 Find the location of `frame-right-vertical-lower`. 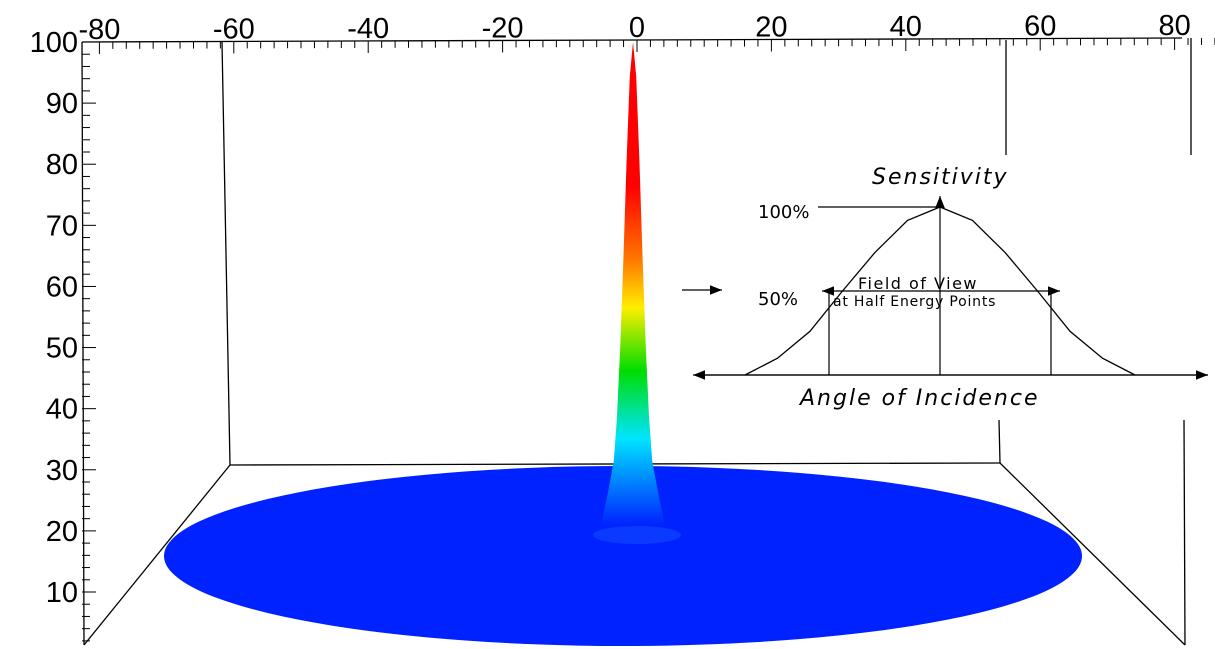

frame-right-vertical-lower is located at coordinates (1184, 532).